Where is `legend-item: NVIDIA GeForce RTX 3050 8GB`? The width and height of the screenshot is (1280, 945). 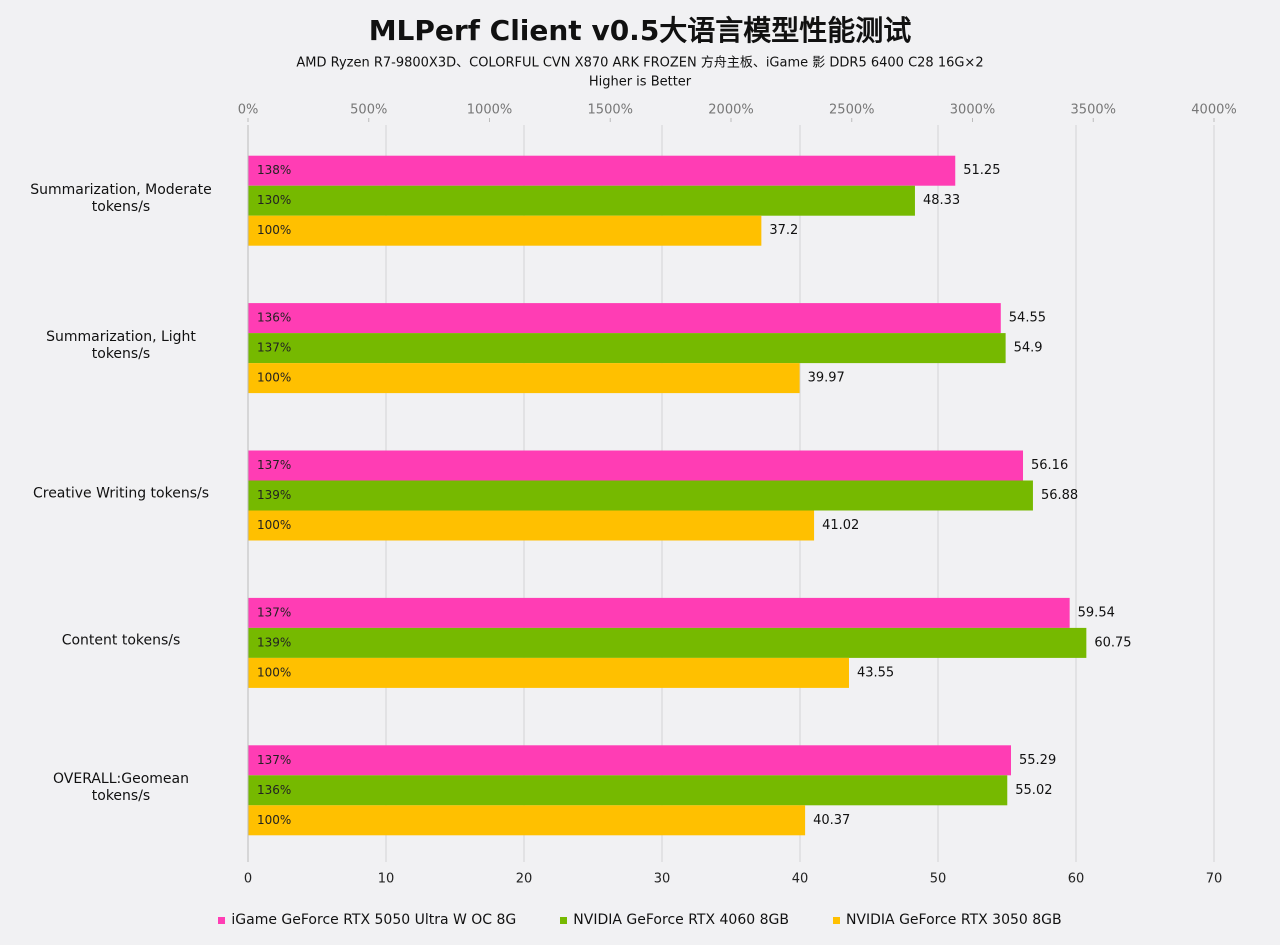 legend-item: NVIDIA GeForce RTX 3050 8GB is located at coordinates (947, 920).